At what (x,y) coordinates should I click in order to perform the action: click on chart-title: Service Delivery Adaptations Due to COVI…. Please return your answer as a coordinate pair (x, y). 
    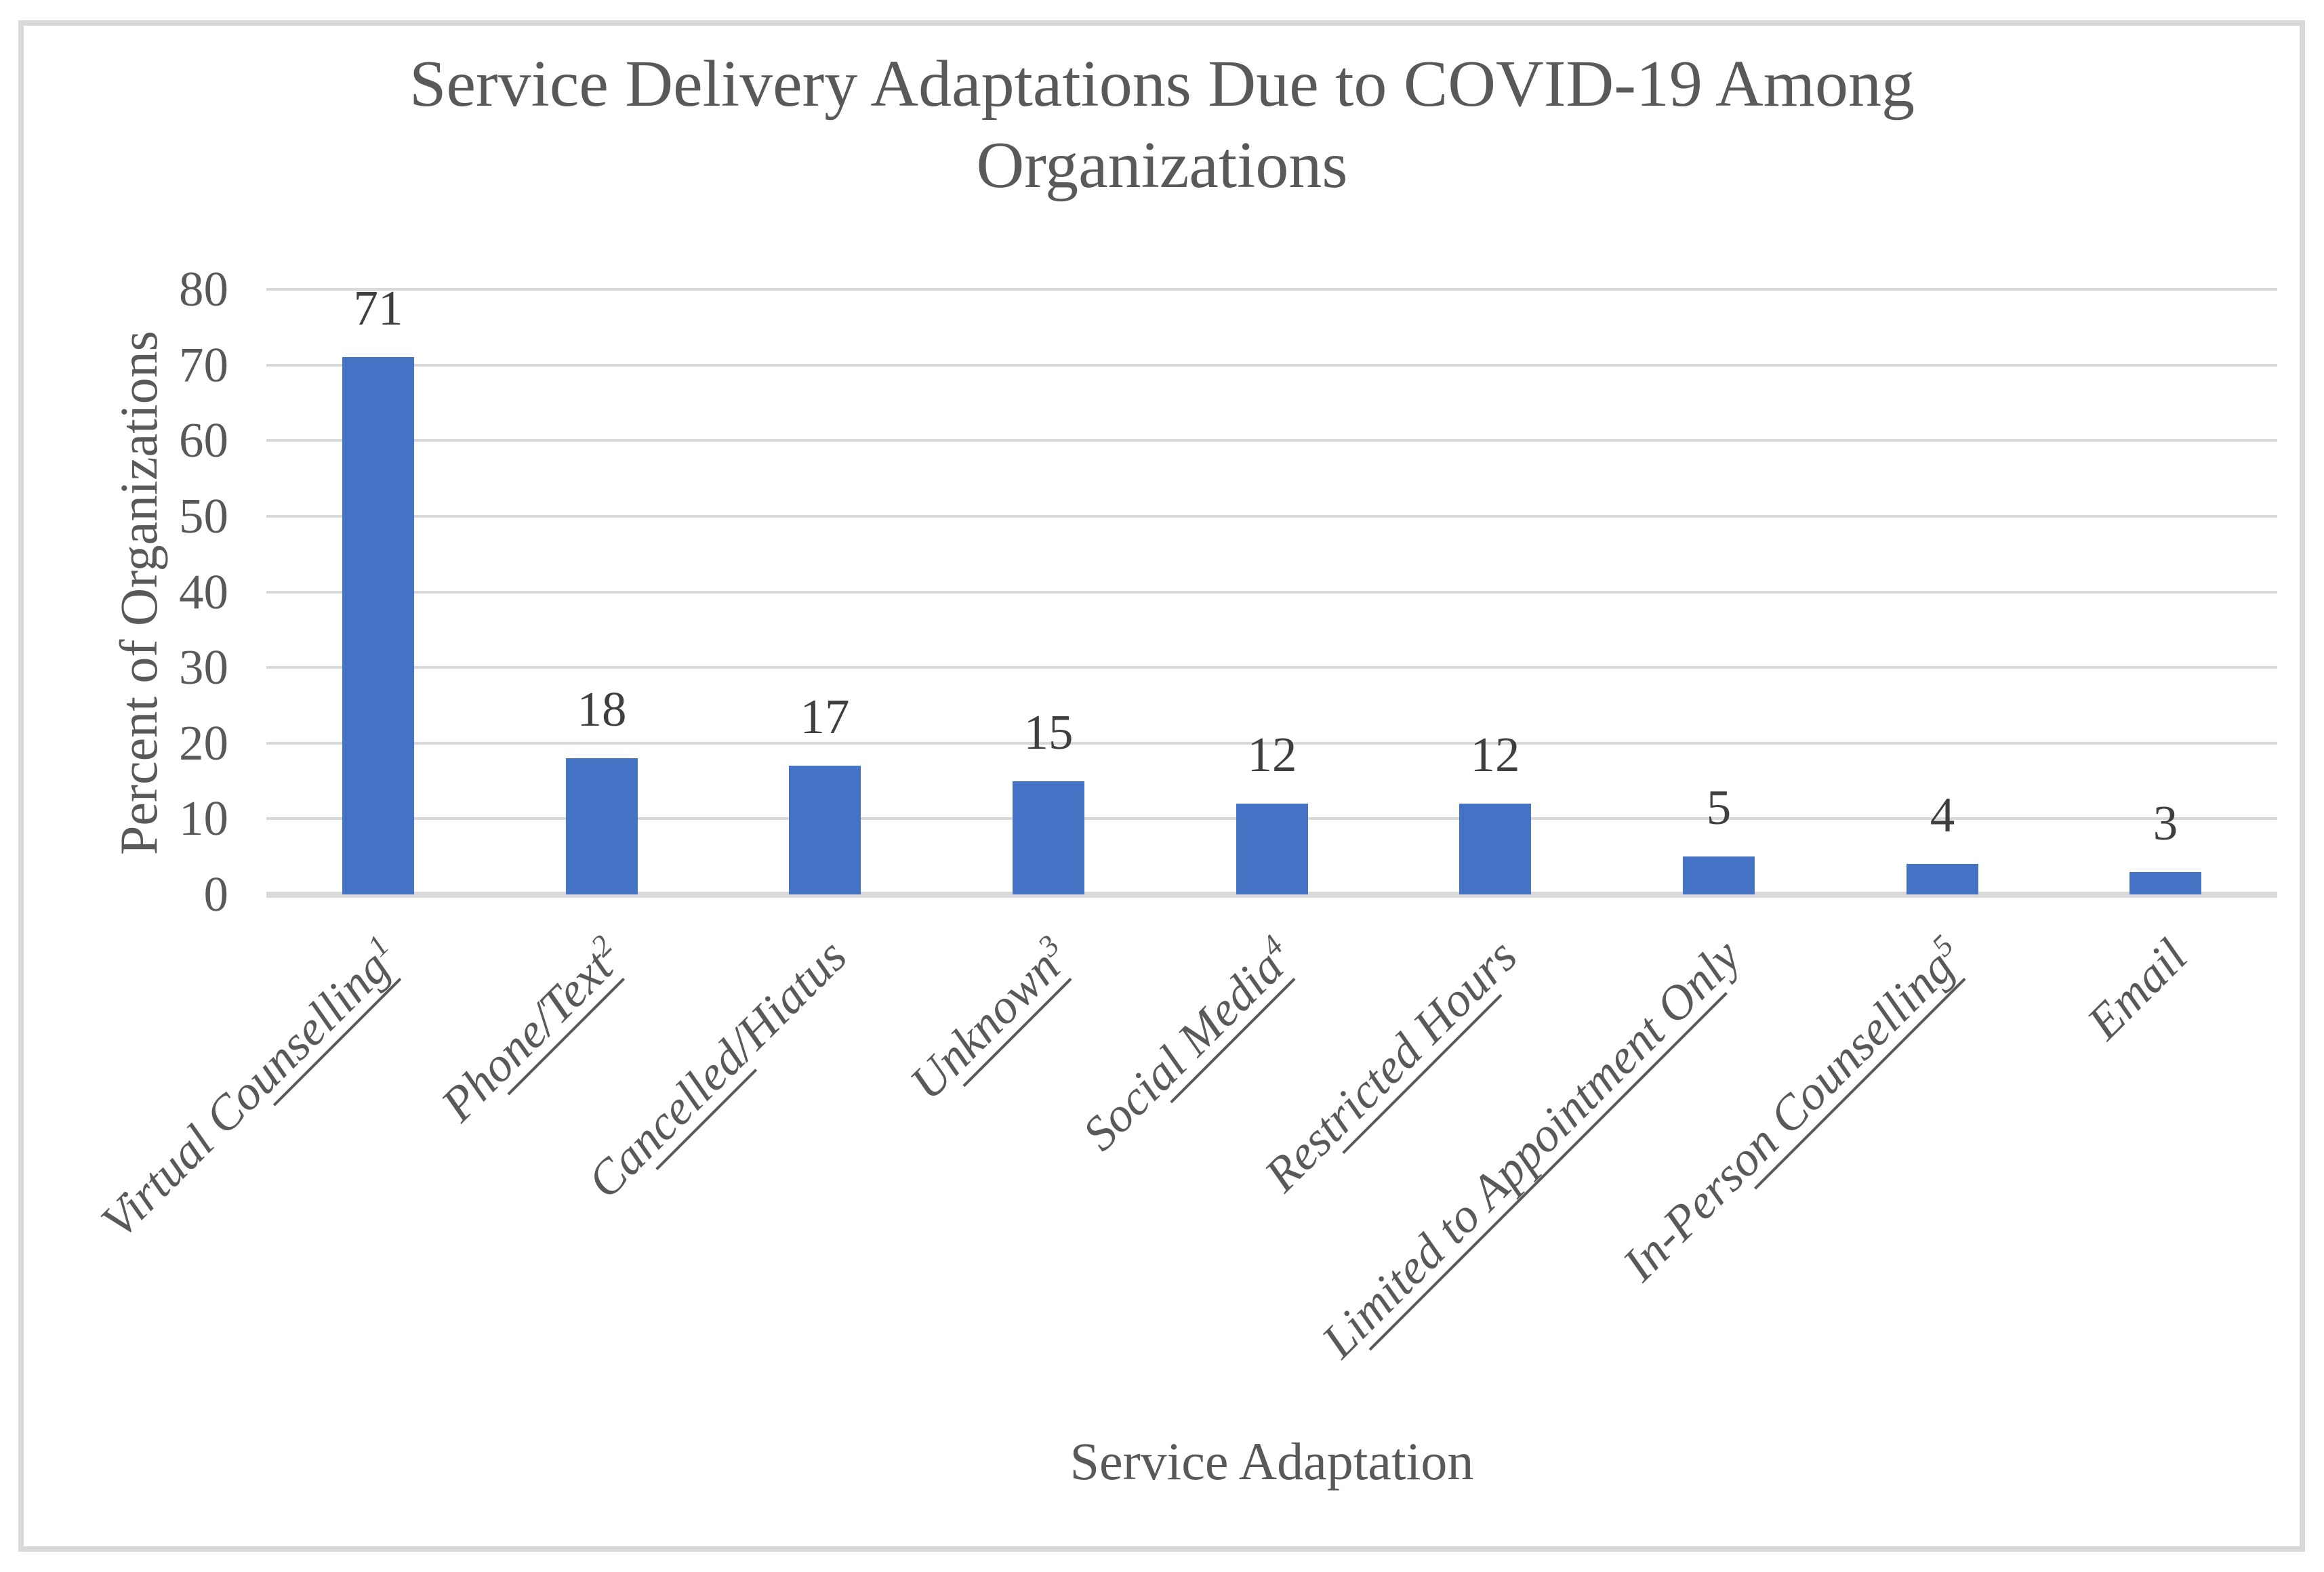
    Looking at the image, I should click on (1162, 124).